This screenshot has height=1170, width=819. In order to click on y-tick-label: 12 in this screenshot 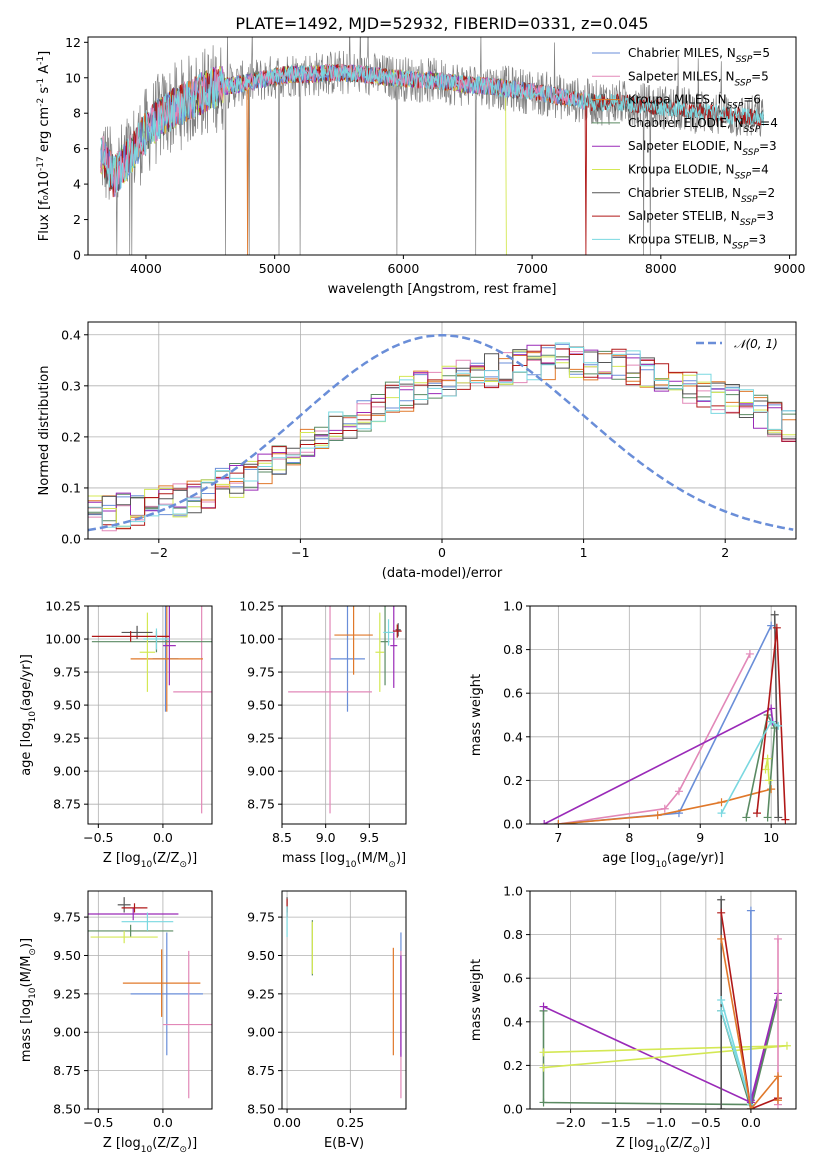, I will do `click(73, 42)`.